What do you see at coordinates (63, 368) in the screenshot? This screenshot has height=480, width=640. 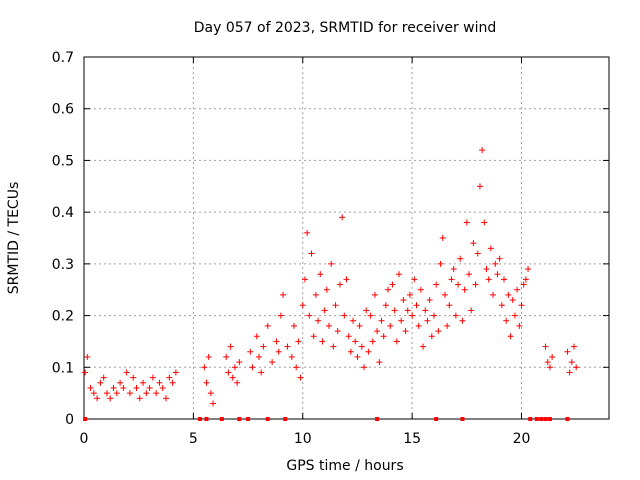 I see `y-tick-label: 0.1` at bounding box center [63, 368].